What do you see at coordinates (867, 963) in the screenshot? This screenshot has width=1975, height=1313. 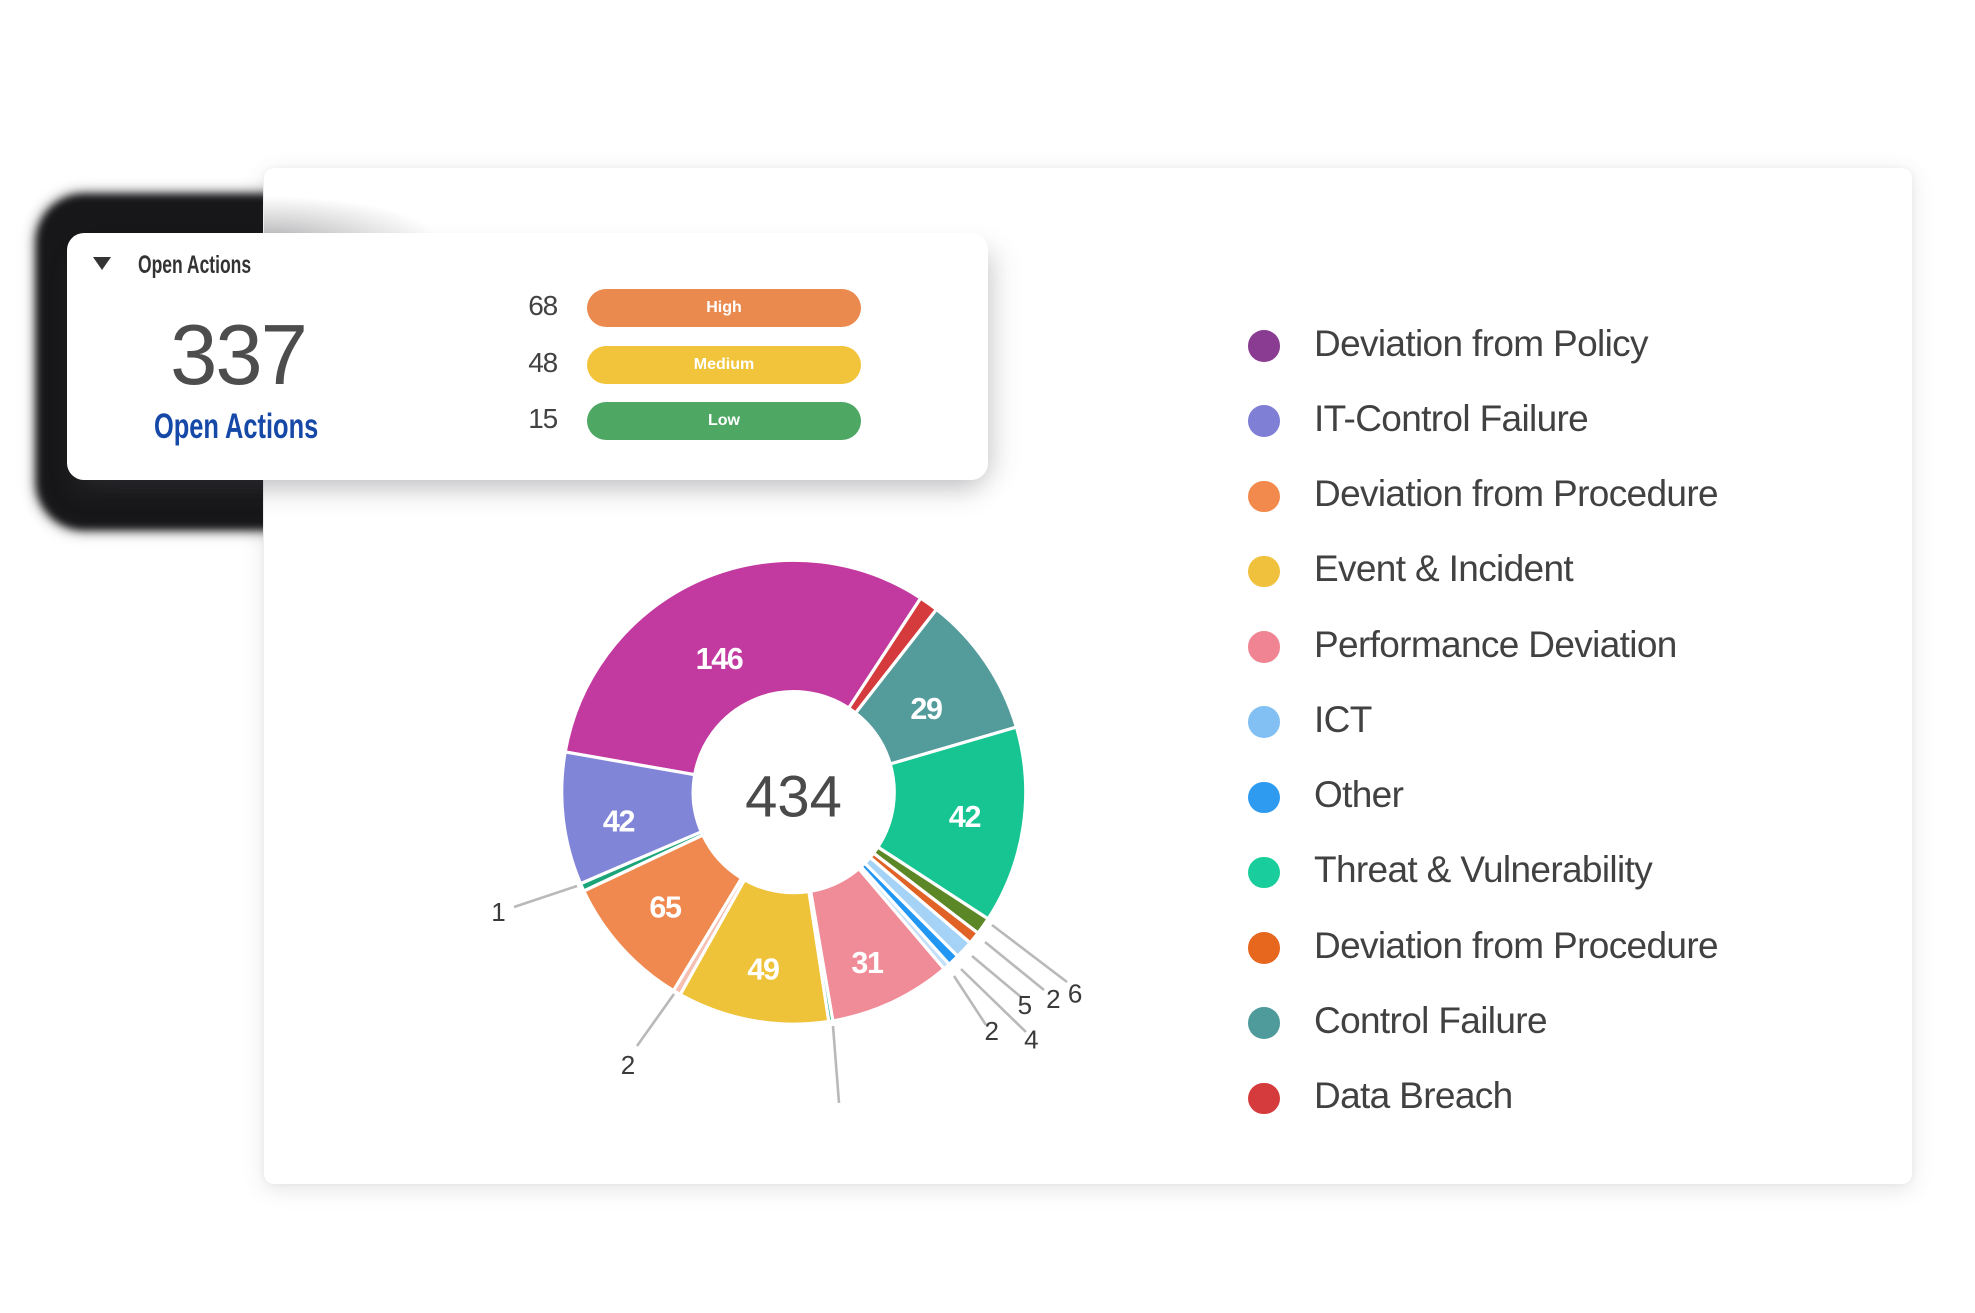 I see `svg-text: 31` at bounding box center [867, 963].